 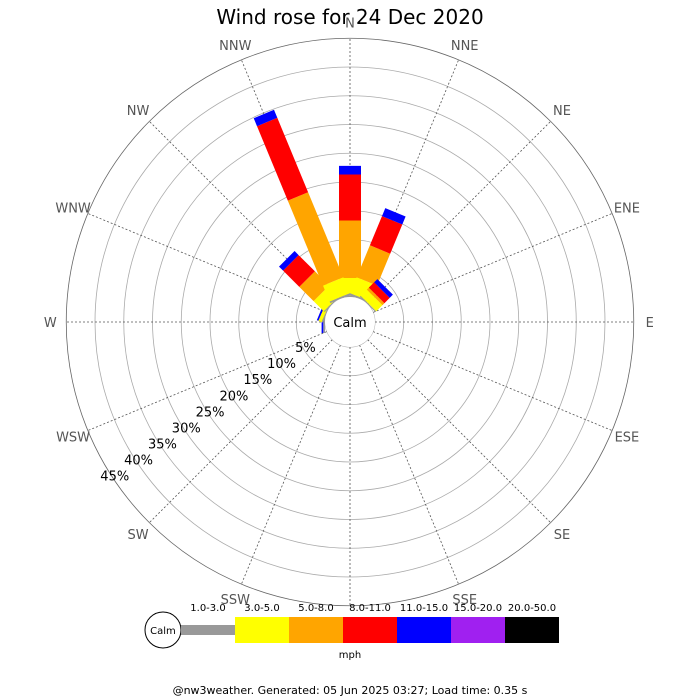 I want to click on direction-label-wnw: WNW, so click(x=73, y=208).